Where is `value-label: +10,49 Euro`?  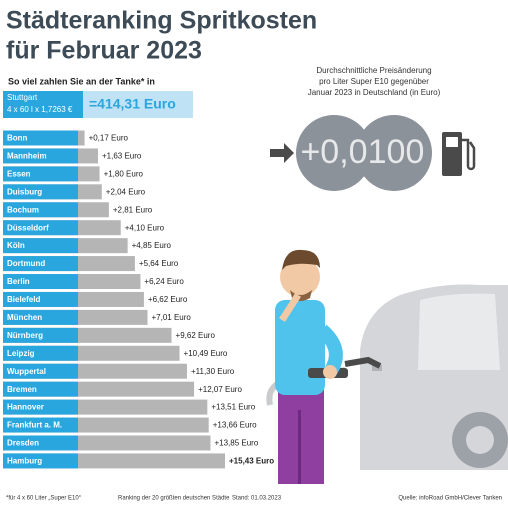
value-label: +10,49 Euro is located at coordinates (206, 353).